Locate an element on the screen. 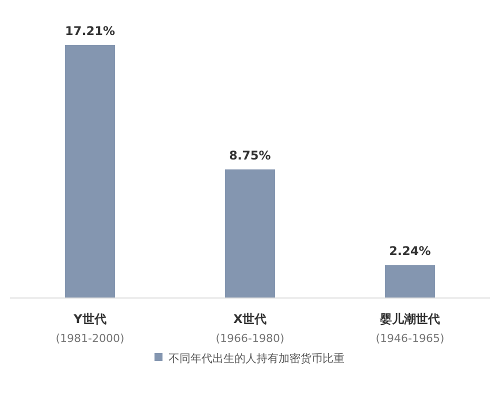 Image resolution: width=499 pixels, height=400 pixels. legend-label: 不同年代出生的人持有加密货币比重 is located at coordinates (256, 358).